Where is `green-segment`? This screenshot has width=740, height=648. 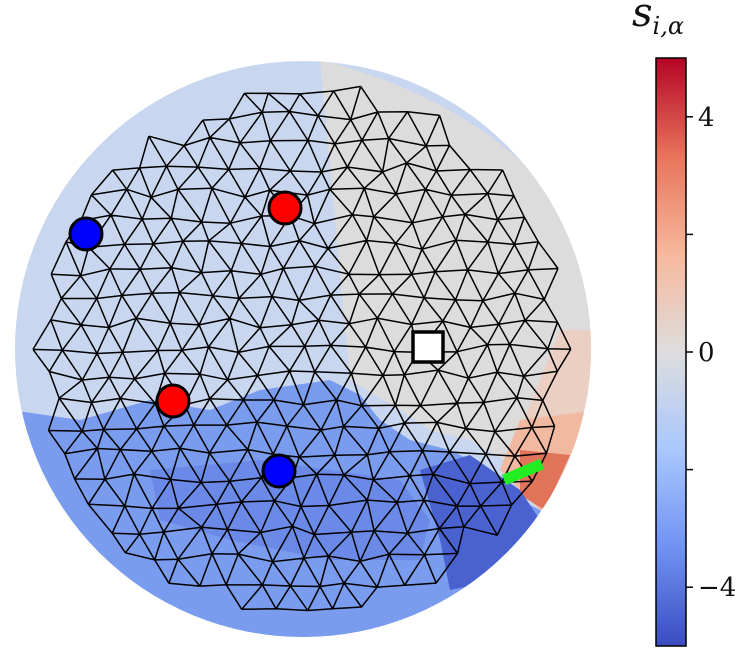 green-segment is located at coordinates (523, 472).